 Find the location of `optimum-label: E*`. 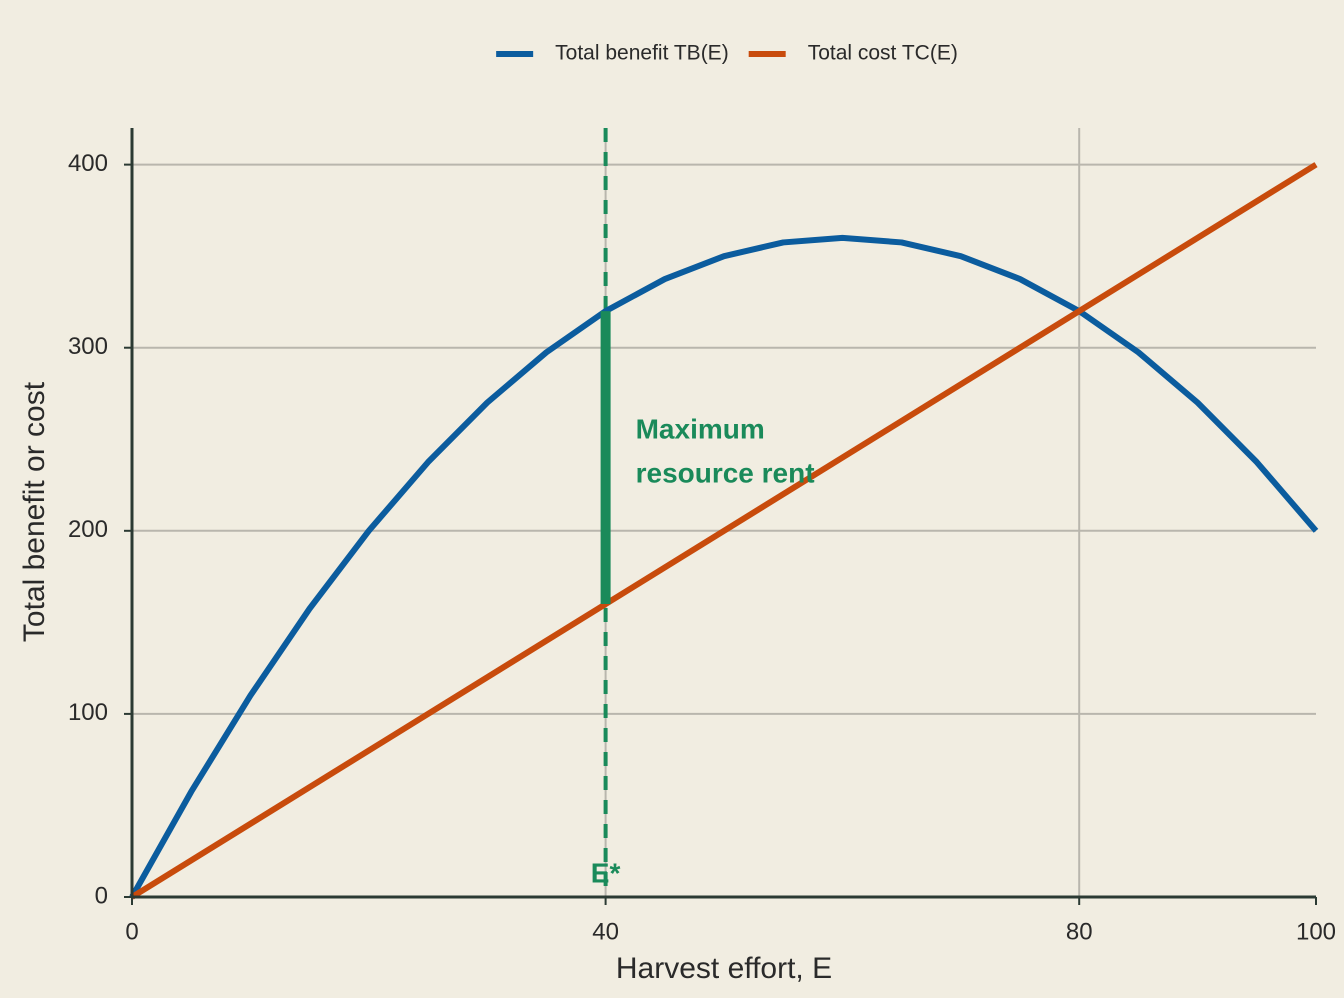

optimum-label: E* is located at coordinates (606, 872).